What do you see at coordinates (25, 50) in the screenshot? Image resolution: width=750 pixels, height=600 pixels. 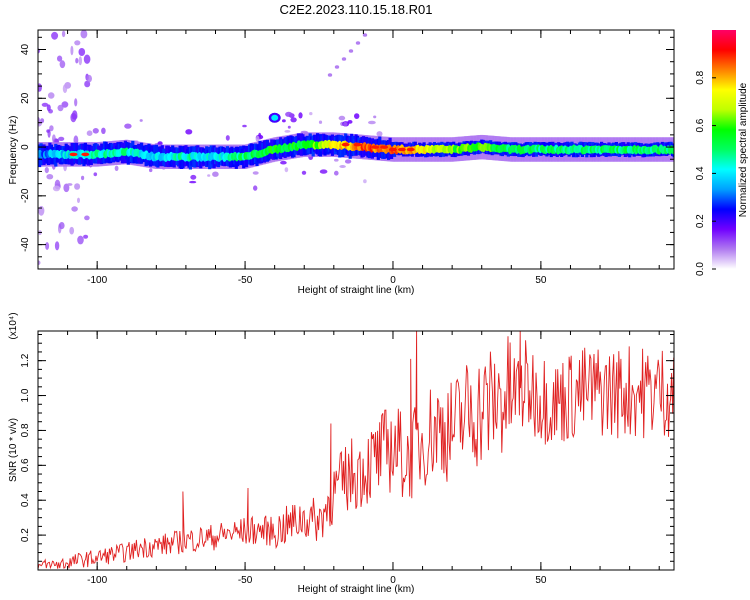 I see `y-tick-label: 40` at bounding box center [25, 50].